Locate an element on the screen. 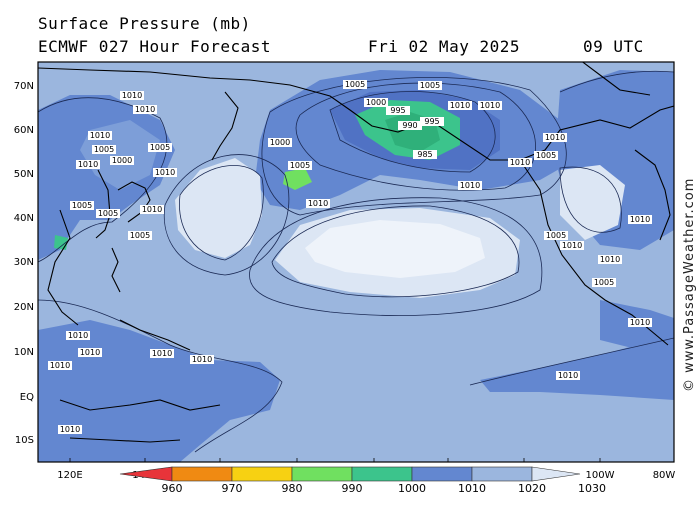 This screenshot has height=525, width=700. colorbar-tick-label: 1000 is located at coordinates (412, 488).